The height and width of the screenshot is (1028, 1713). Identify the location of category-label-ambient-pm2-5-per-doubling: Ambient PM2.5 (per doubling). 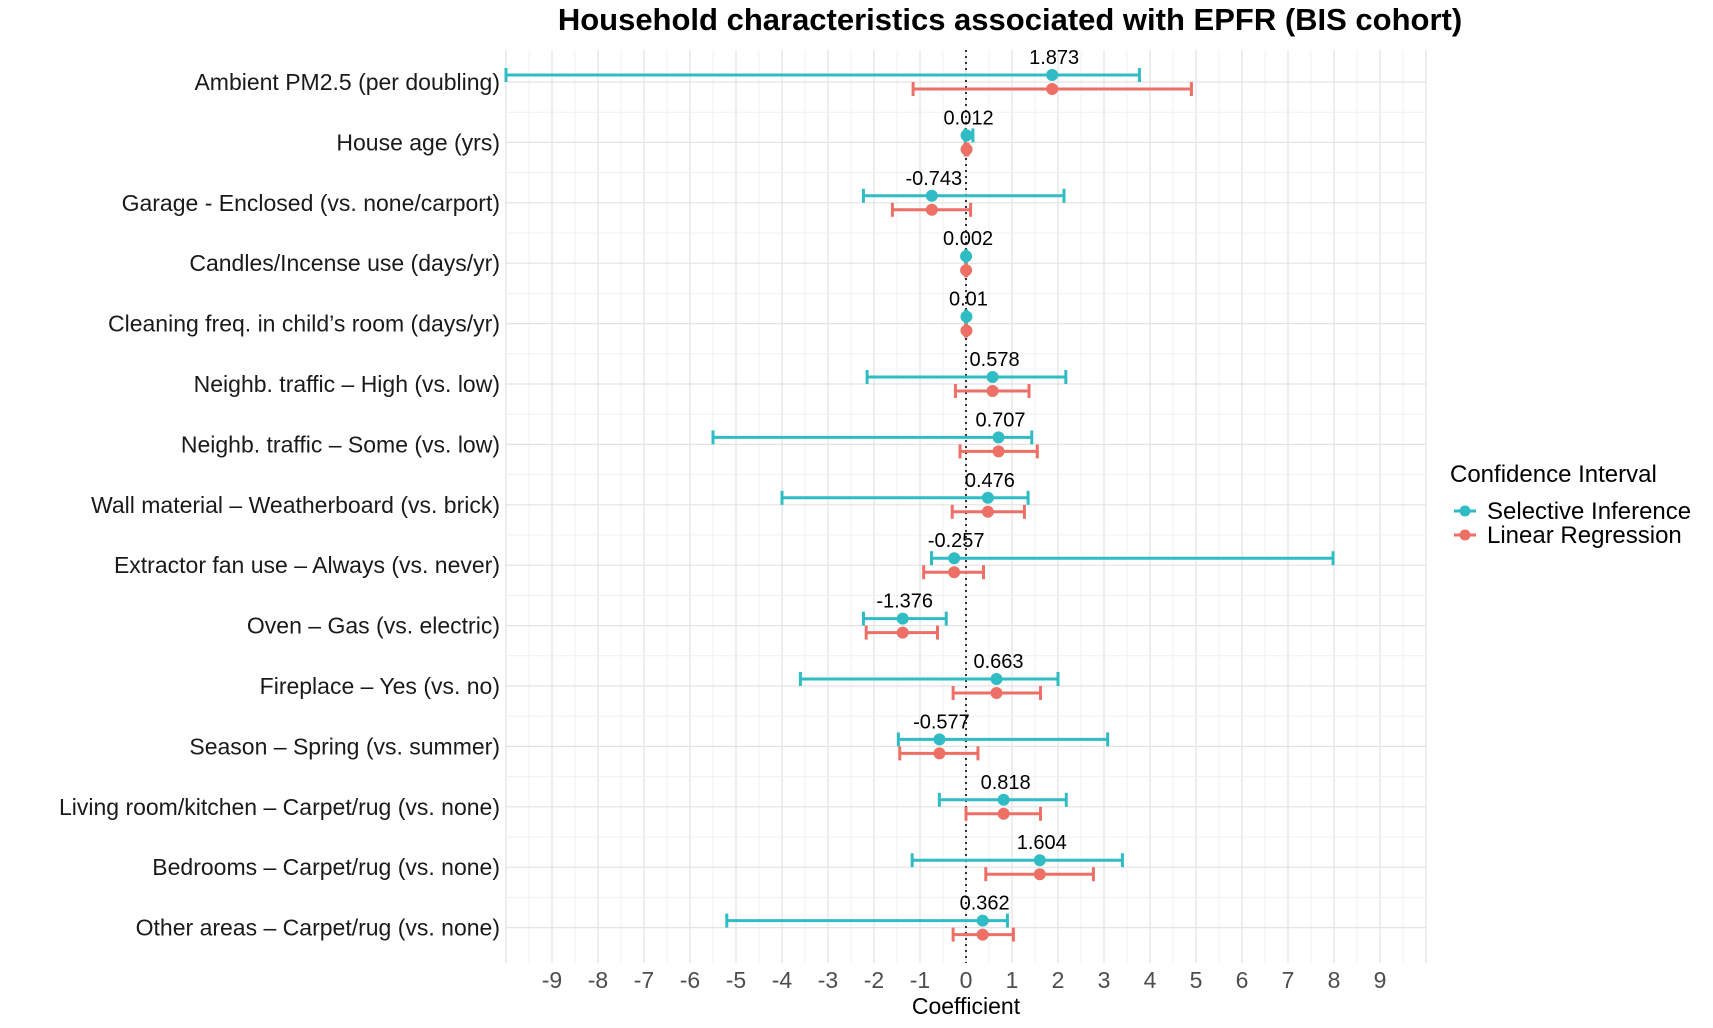
(347, 82).